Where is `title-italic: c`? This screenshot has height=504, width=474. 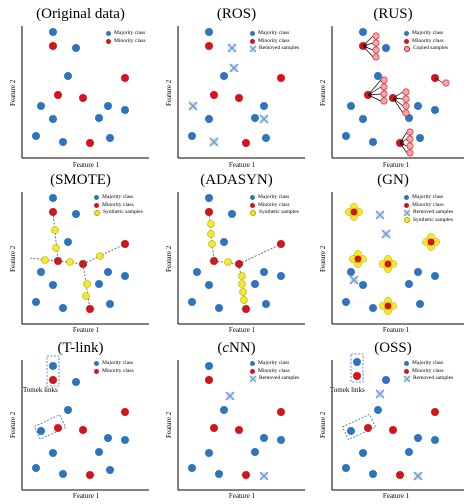 title-italic: c is located at coordinates (225, 348).